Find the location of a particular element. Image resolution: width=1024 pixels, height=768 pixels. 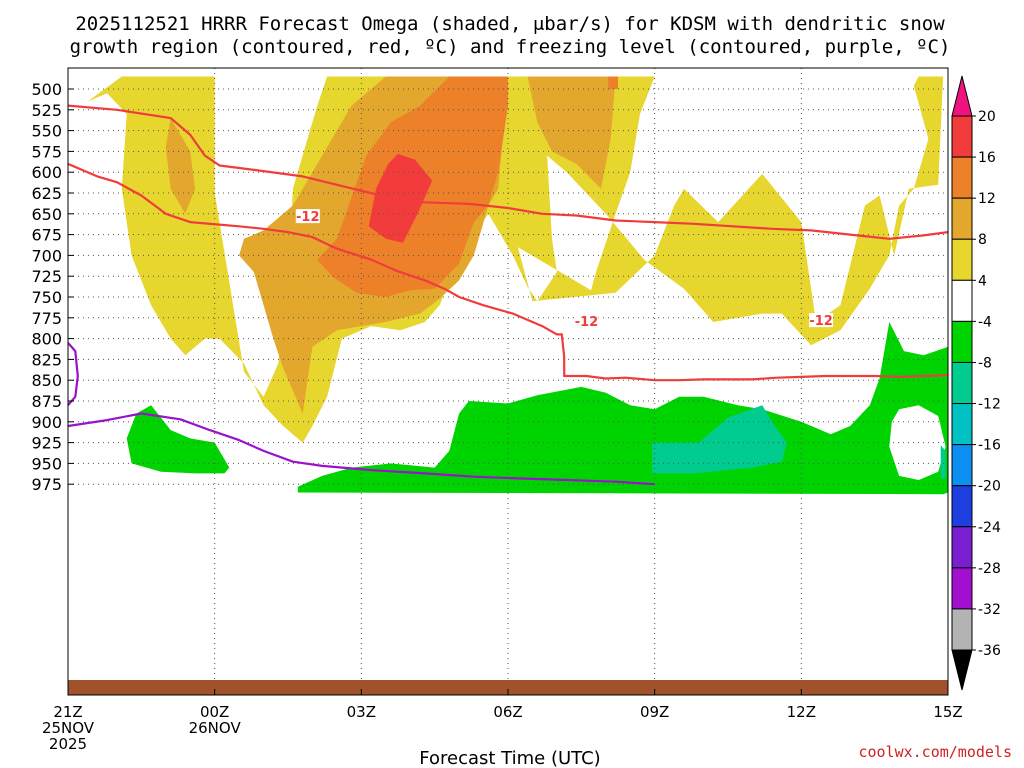

contour-label-0: -12 is located at coordinates (308, 217).